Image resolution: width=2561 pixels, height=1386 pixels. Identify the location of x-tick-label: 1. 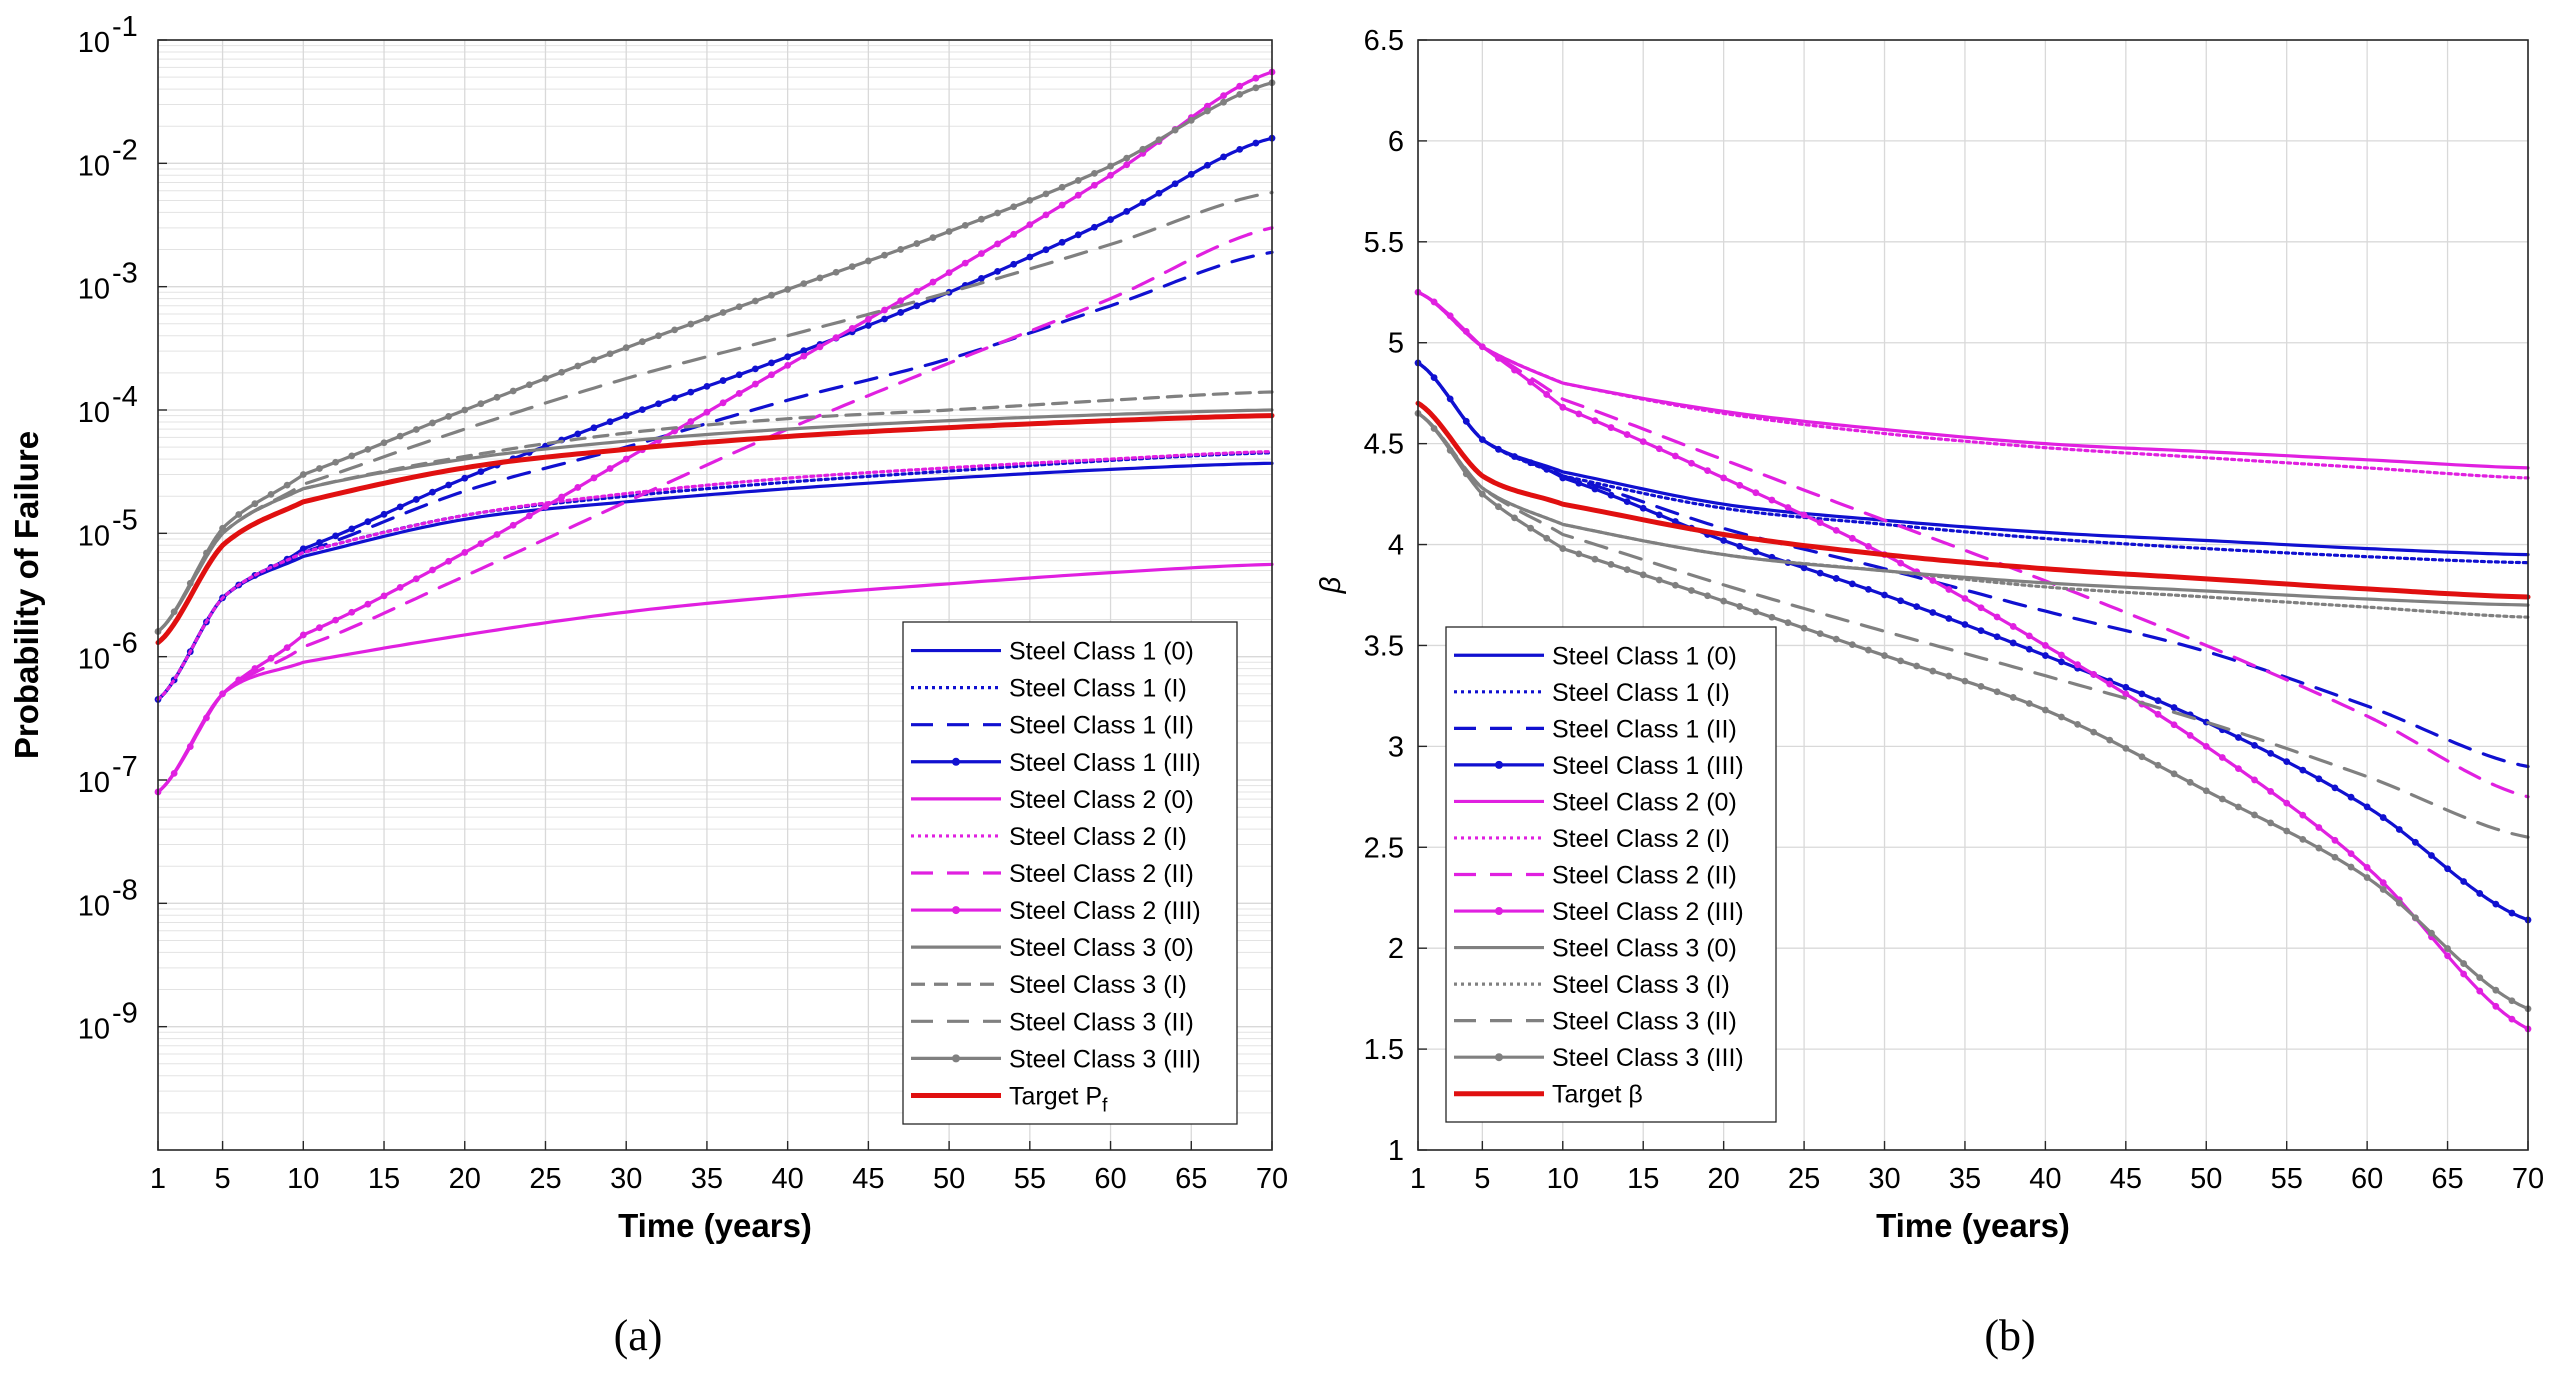
(1418, 1179).